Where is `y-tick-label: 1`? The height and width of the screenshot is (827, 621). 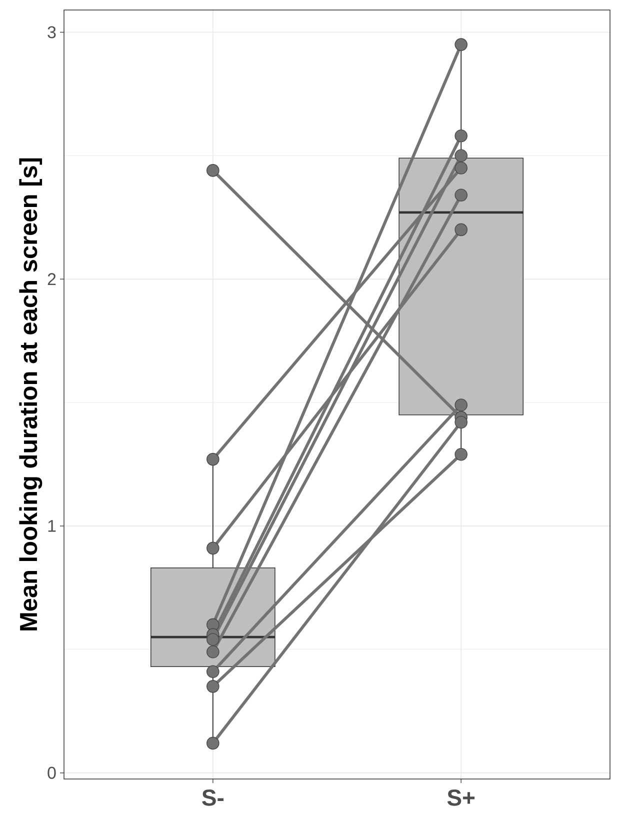 y-tick-label: 1 is located at coordinates (52, 526).